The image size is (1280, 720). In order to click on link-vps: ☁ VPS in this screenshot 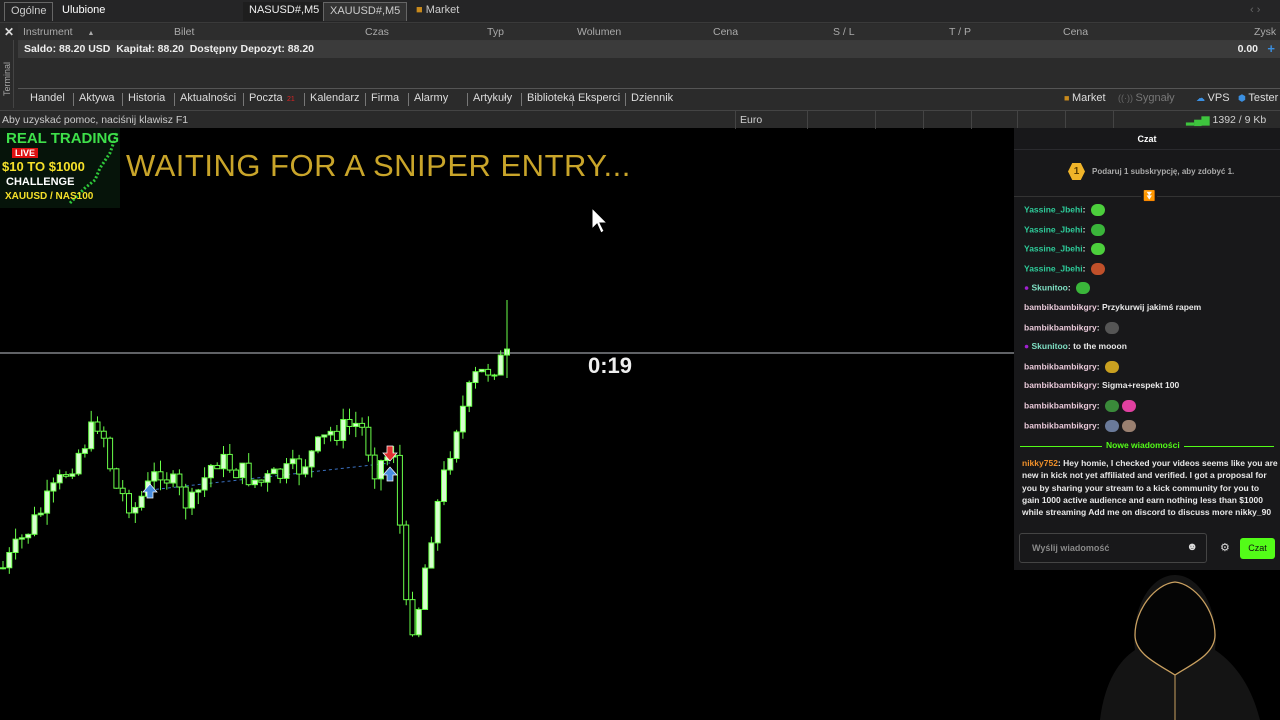, I will do `click(1213, 98)`.